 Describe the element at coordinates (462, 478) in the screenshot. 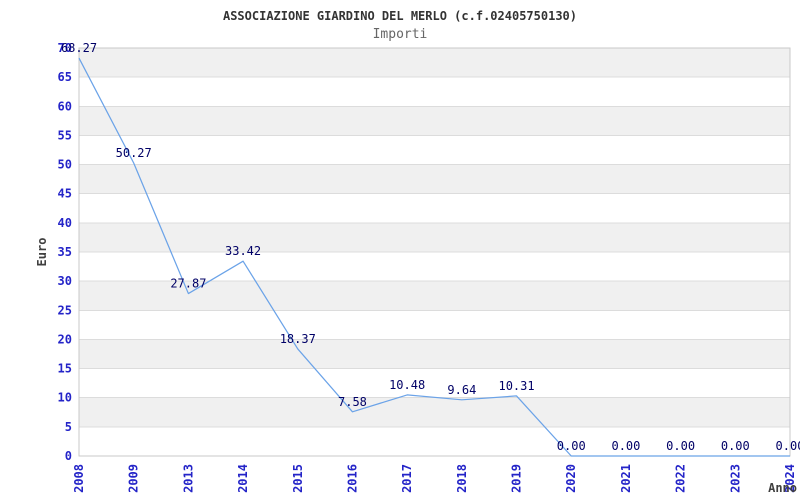

I see `x-tick-label: 2018` at that location.